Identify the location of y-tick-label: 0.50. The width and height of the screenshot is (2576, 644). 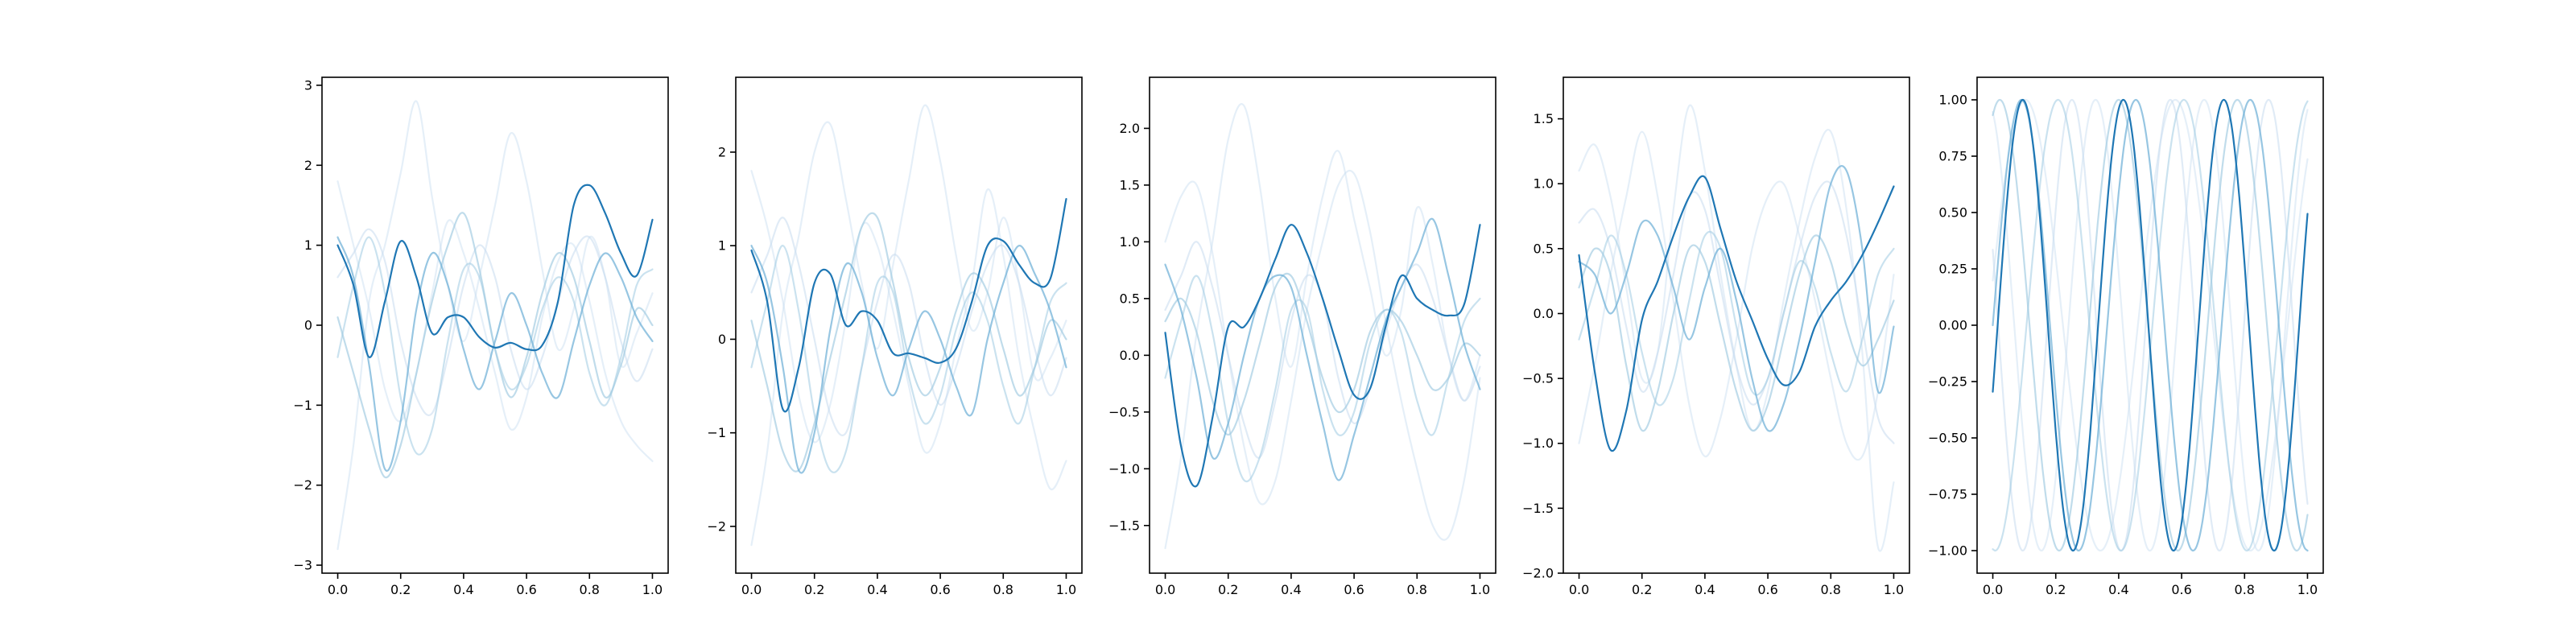
(1952, 213).